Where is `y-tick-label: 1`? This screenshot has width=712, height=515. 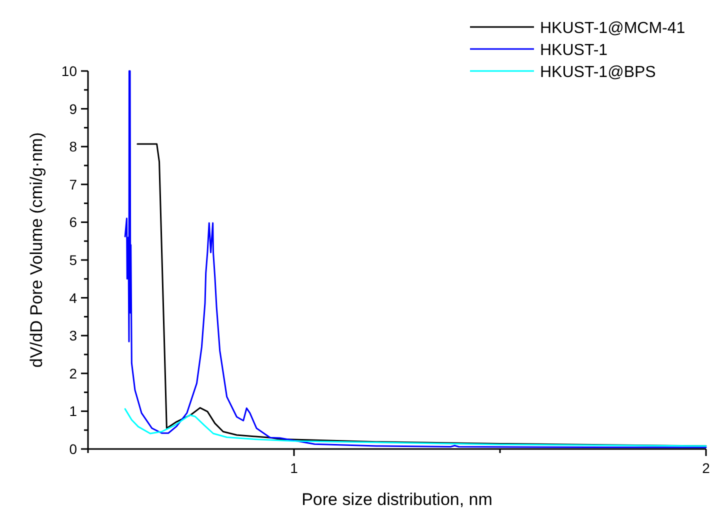
y-tick-label: 1 is located at coordinates (73, 411).